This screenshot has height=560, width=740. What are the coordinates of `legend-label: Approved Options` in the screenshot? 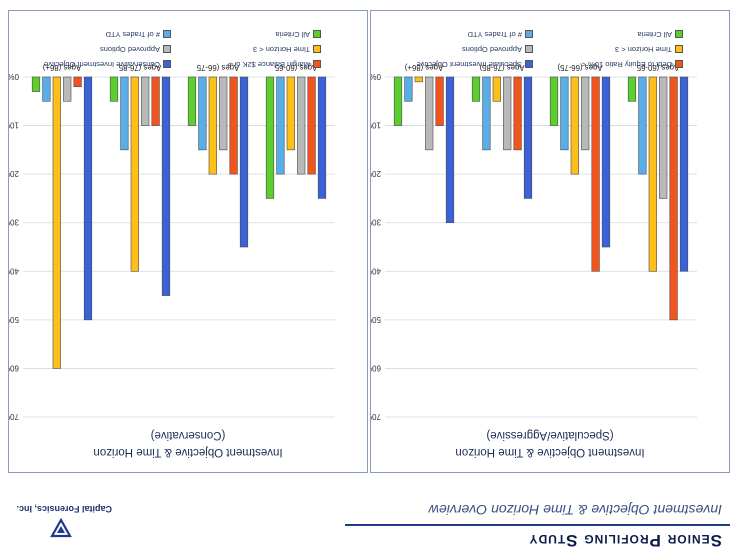 It's located at (129, 49).